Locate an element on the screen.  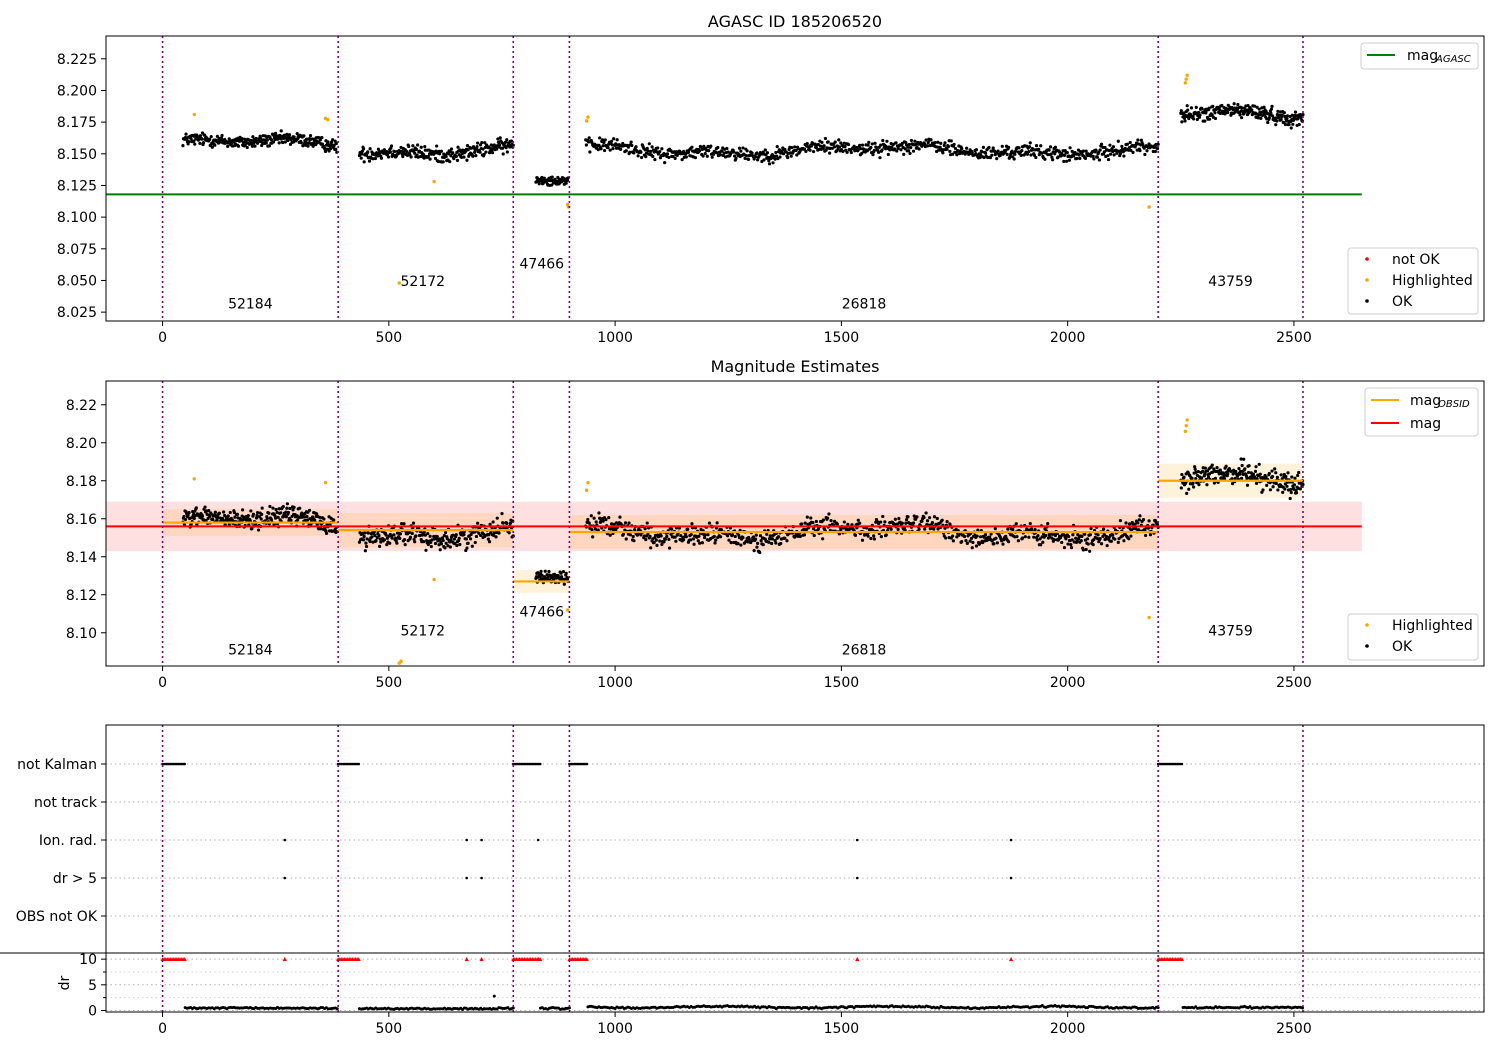
magnitude-y-tick-label: 8.10 is located at coordinates (81, 634).